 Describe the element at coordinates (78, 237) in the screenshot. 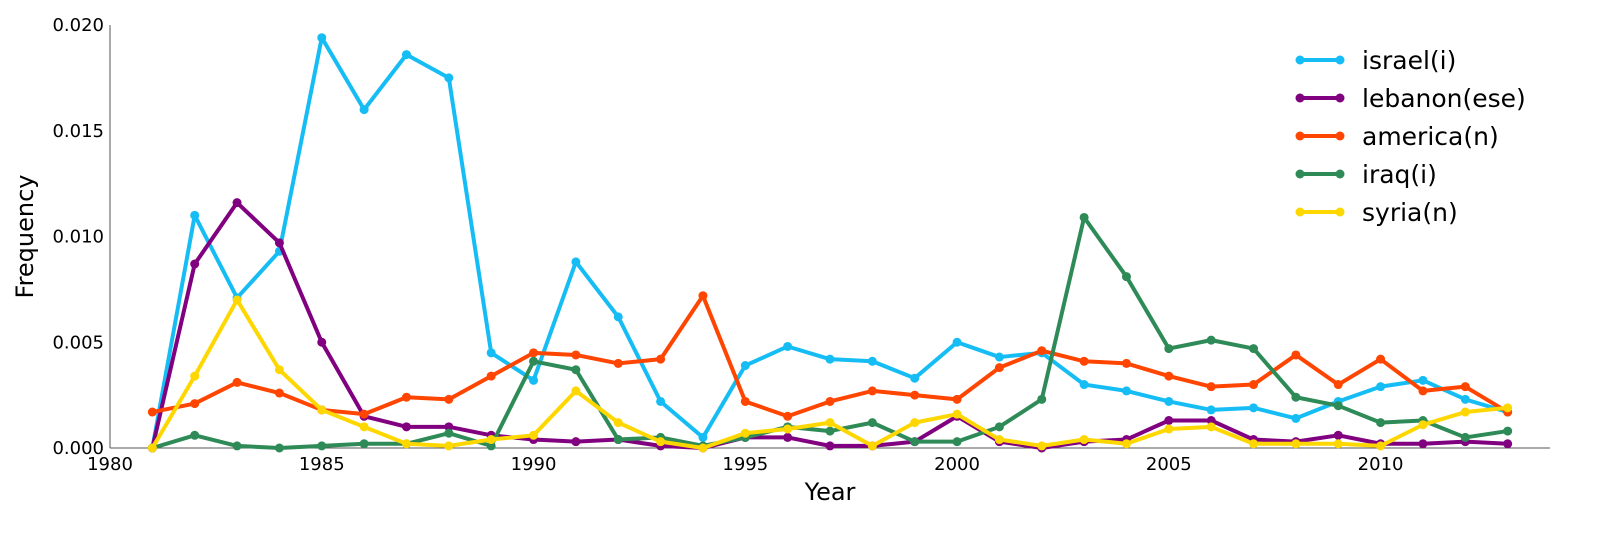

I see `y-tick-label: 0.010` at that location.